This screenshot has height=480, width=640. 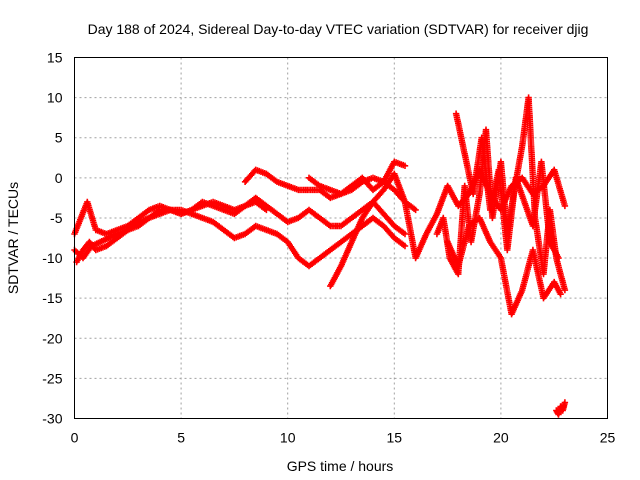 I want to click on x-tick-label: 20, so click(x=501, y=438).